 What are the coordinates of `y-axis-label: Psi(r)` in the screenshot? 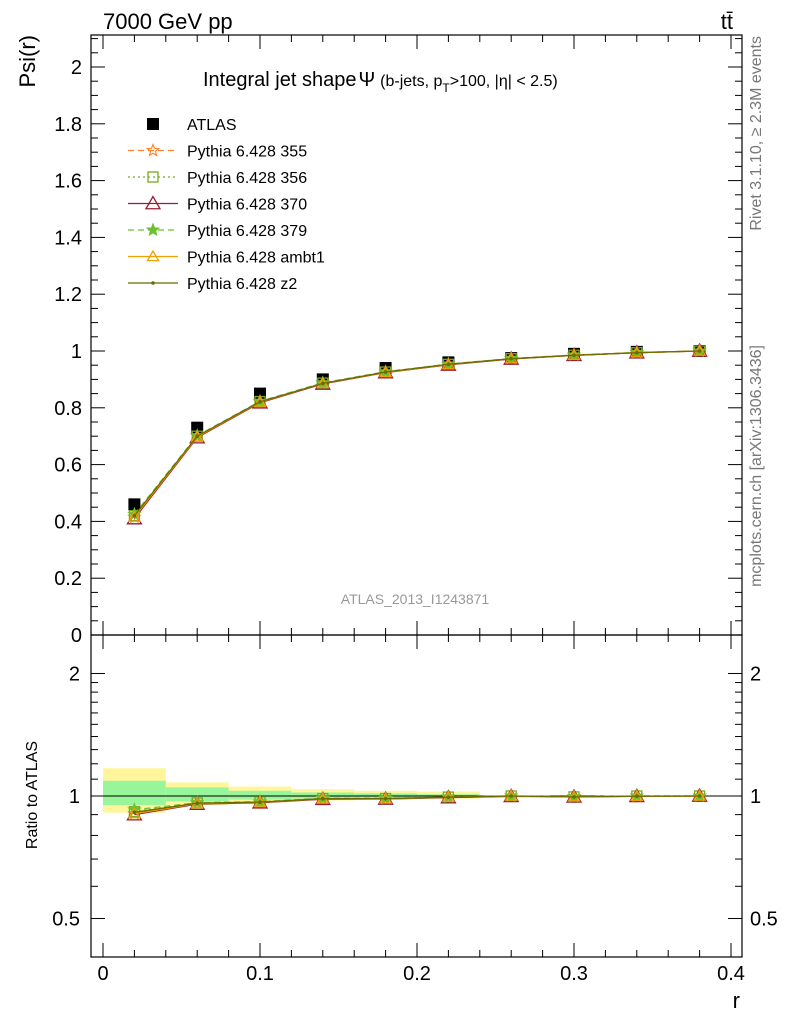 It's located at (27, 61).